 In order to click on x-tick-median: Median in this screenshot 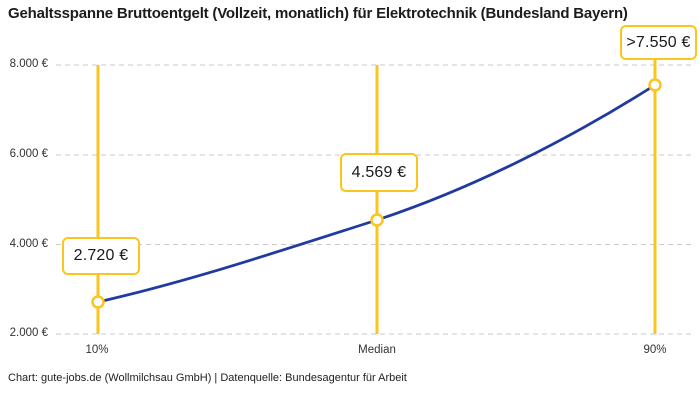, I will do `click(377, 350)`.